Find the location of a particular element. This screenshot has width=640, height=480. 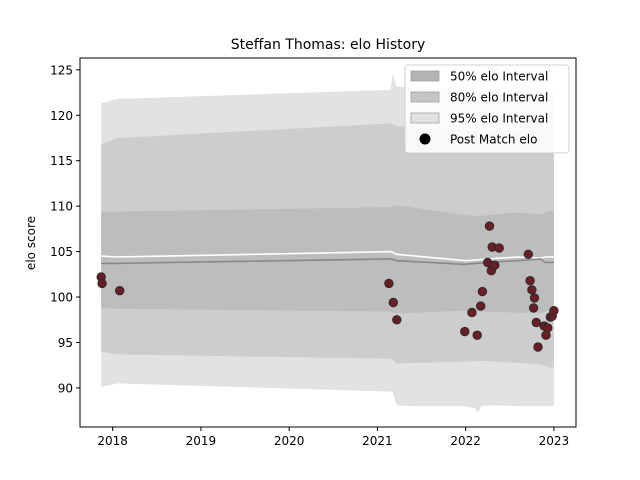

y-tick-label: 125 is located at coordinates (61, 70).